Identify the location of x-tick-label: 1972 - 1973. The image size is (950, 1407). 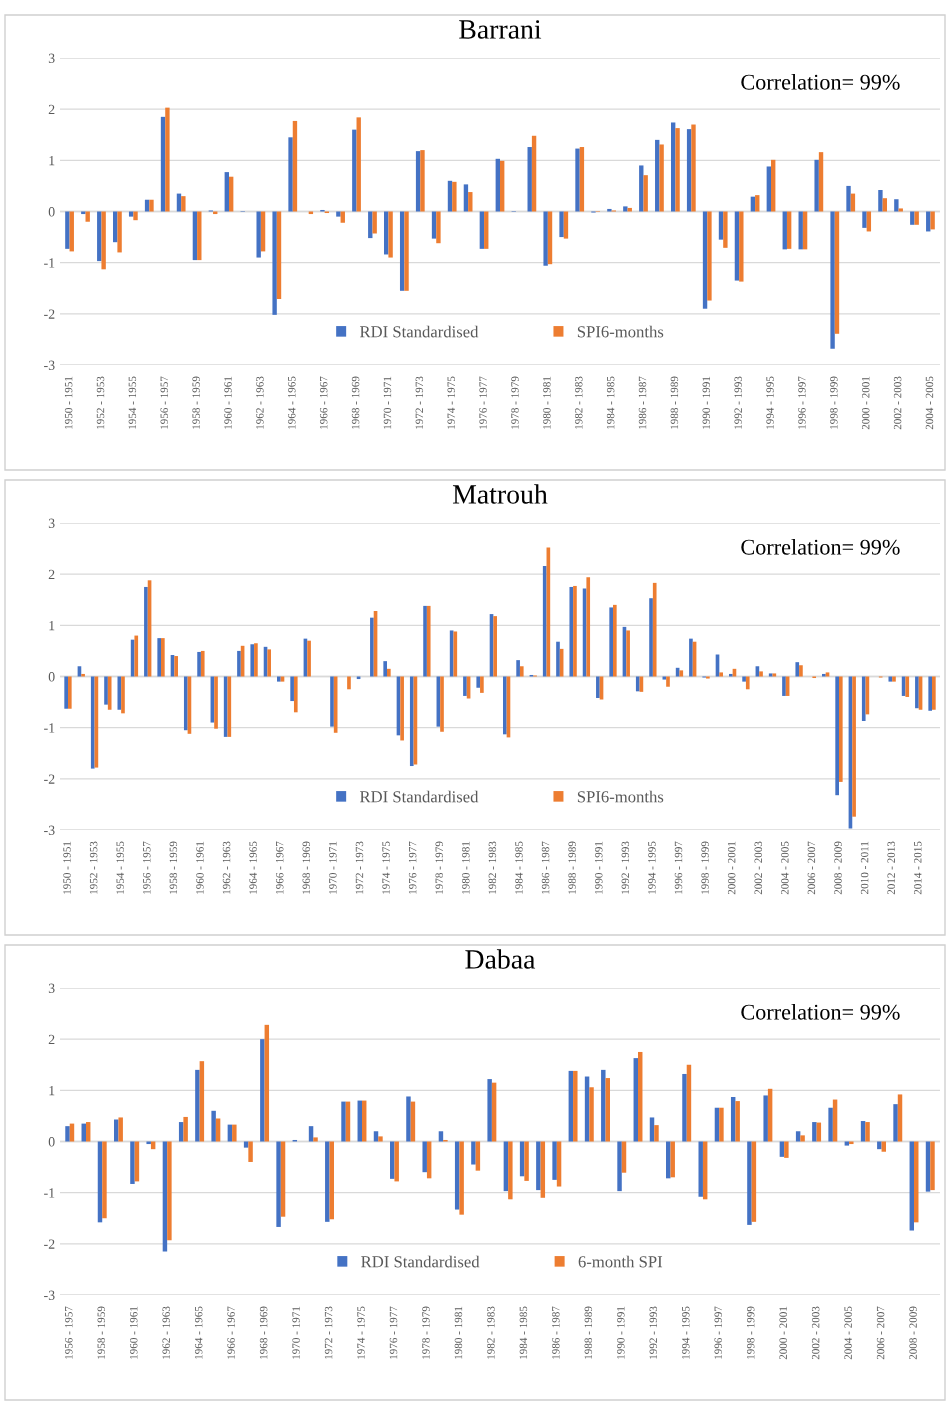
(328, 1332).